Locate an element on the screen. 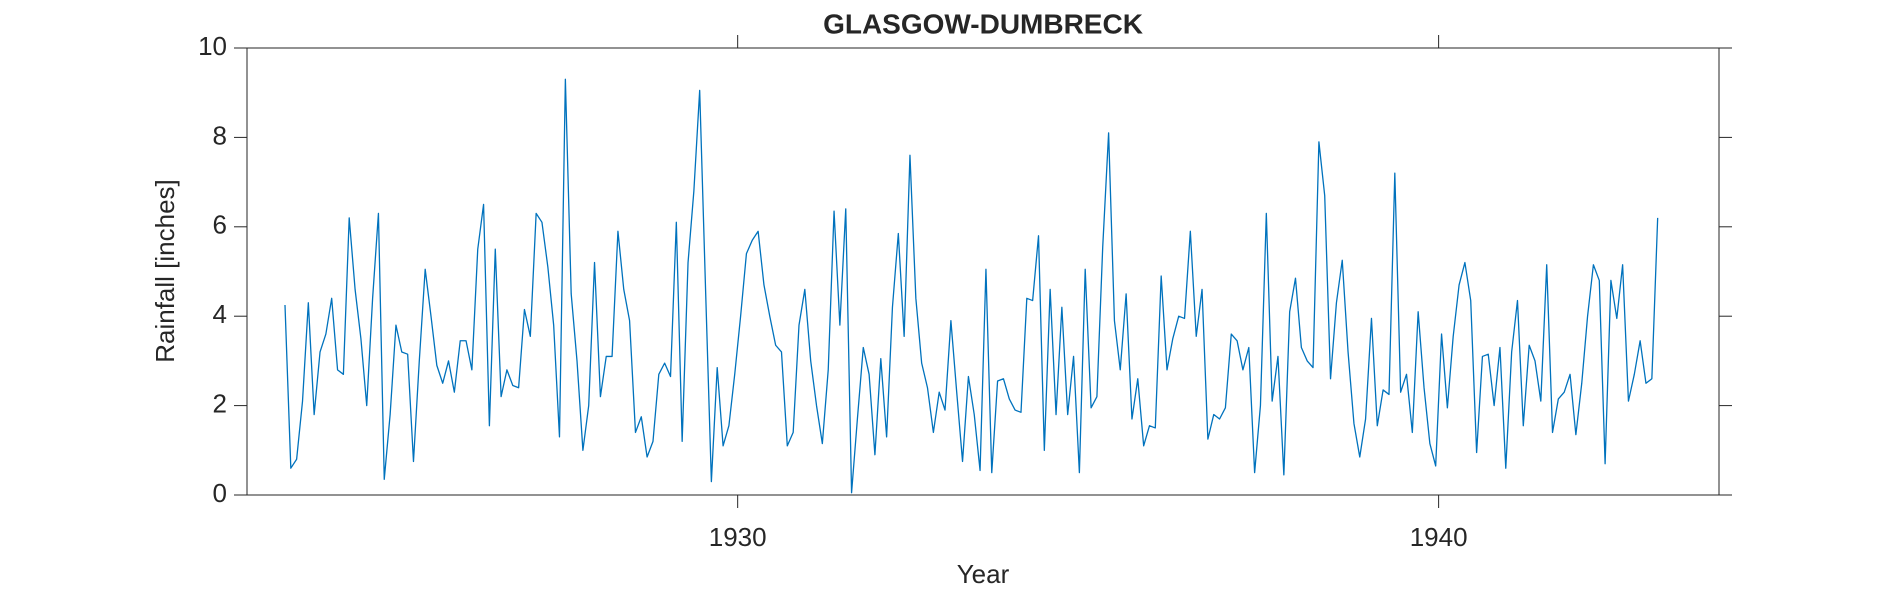  x-tick-label: 1940 is located at coordinates (1439, 537).